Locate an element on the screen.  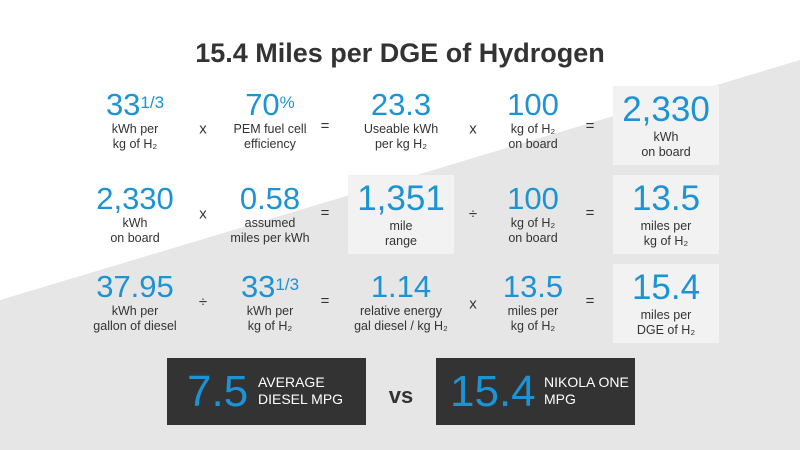
row3-kwh-per-gallon-diesel: 37.95 kWh per gallon of diesel is located at coordinates (135, 301).